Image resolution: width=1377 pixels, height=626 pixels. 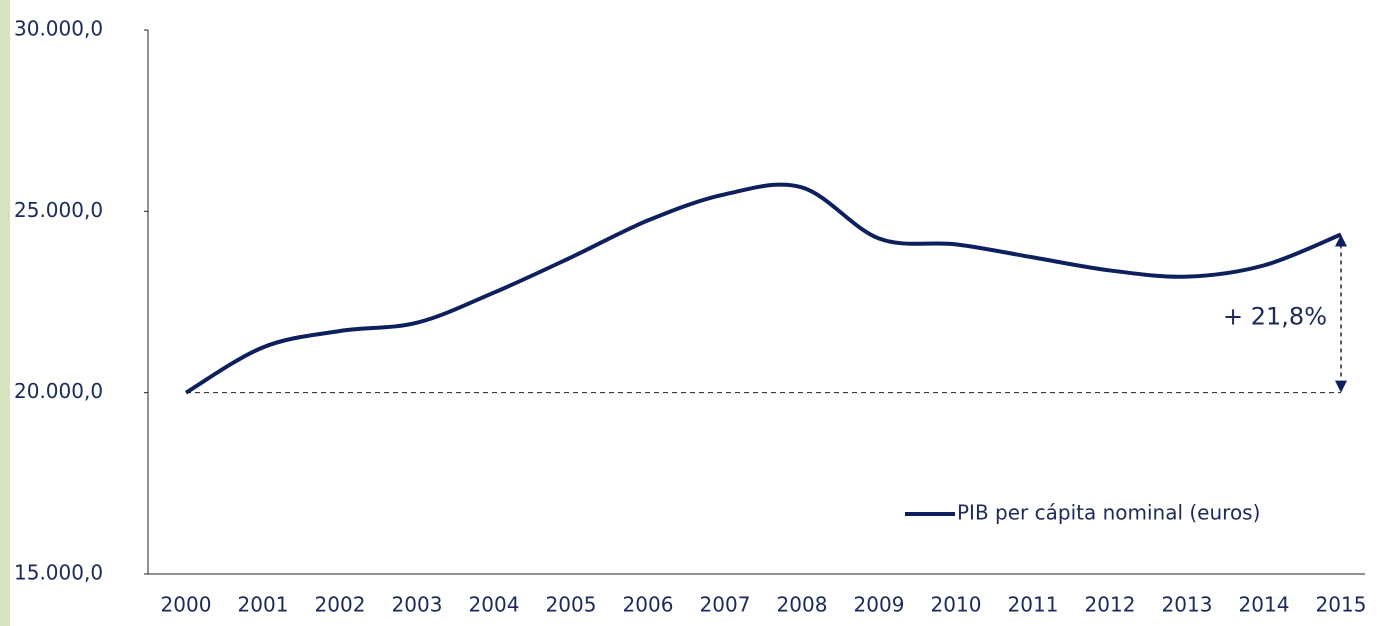 I want to click on x-tick-label: 2013, so click(x=1187, y=605).